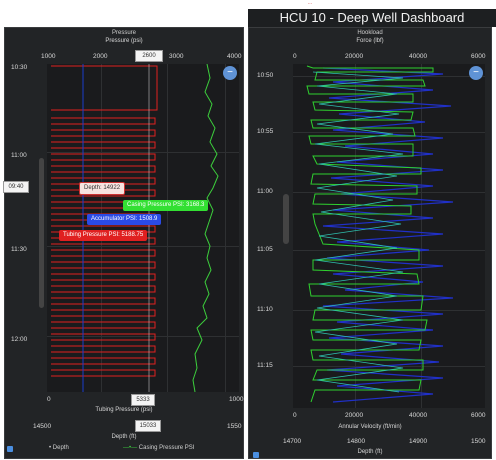 The width and height of the screenshot is (496, 460). Describe the element at coordinates (236, 399) in the screenshot. I see `tubing-tick: 1000` at that location.